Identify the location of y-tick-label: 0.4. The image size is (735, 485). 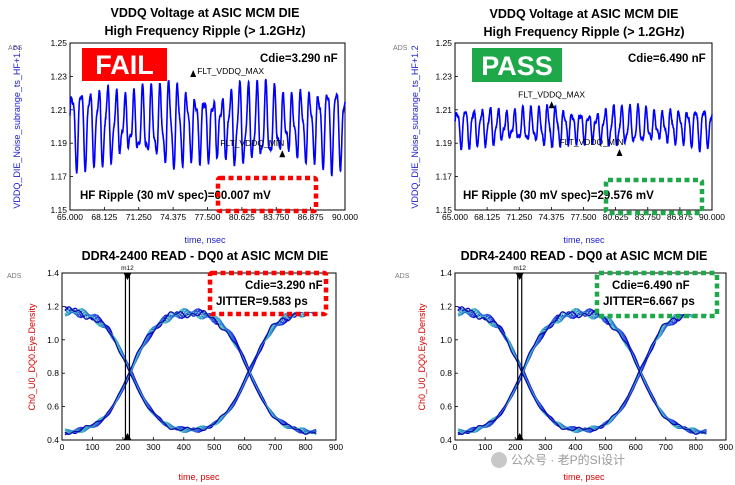
(53, 440).